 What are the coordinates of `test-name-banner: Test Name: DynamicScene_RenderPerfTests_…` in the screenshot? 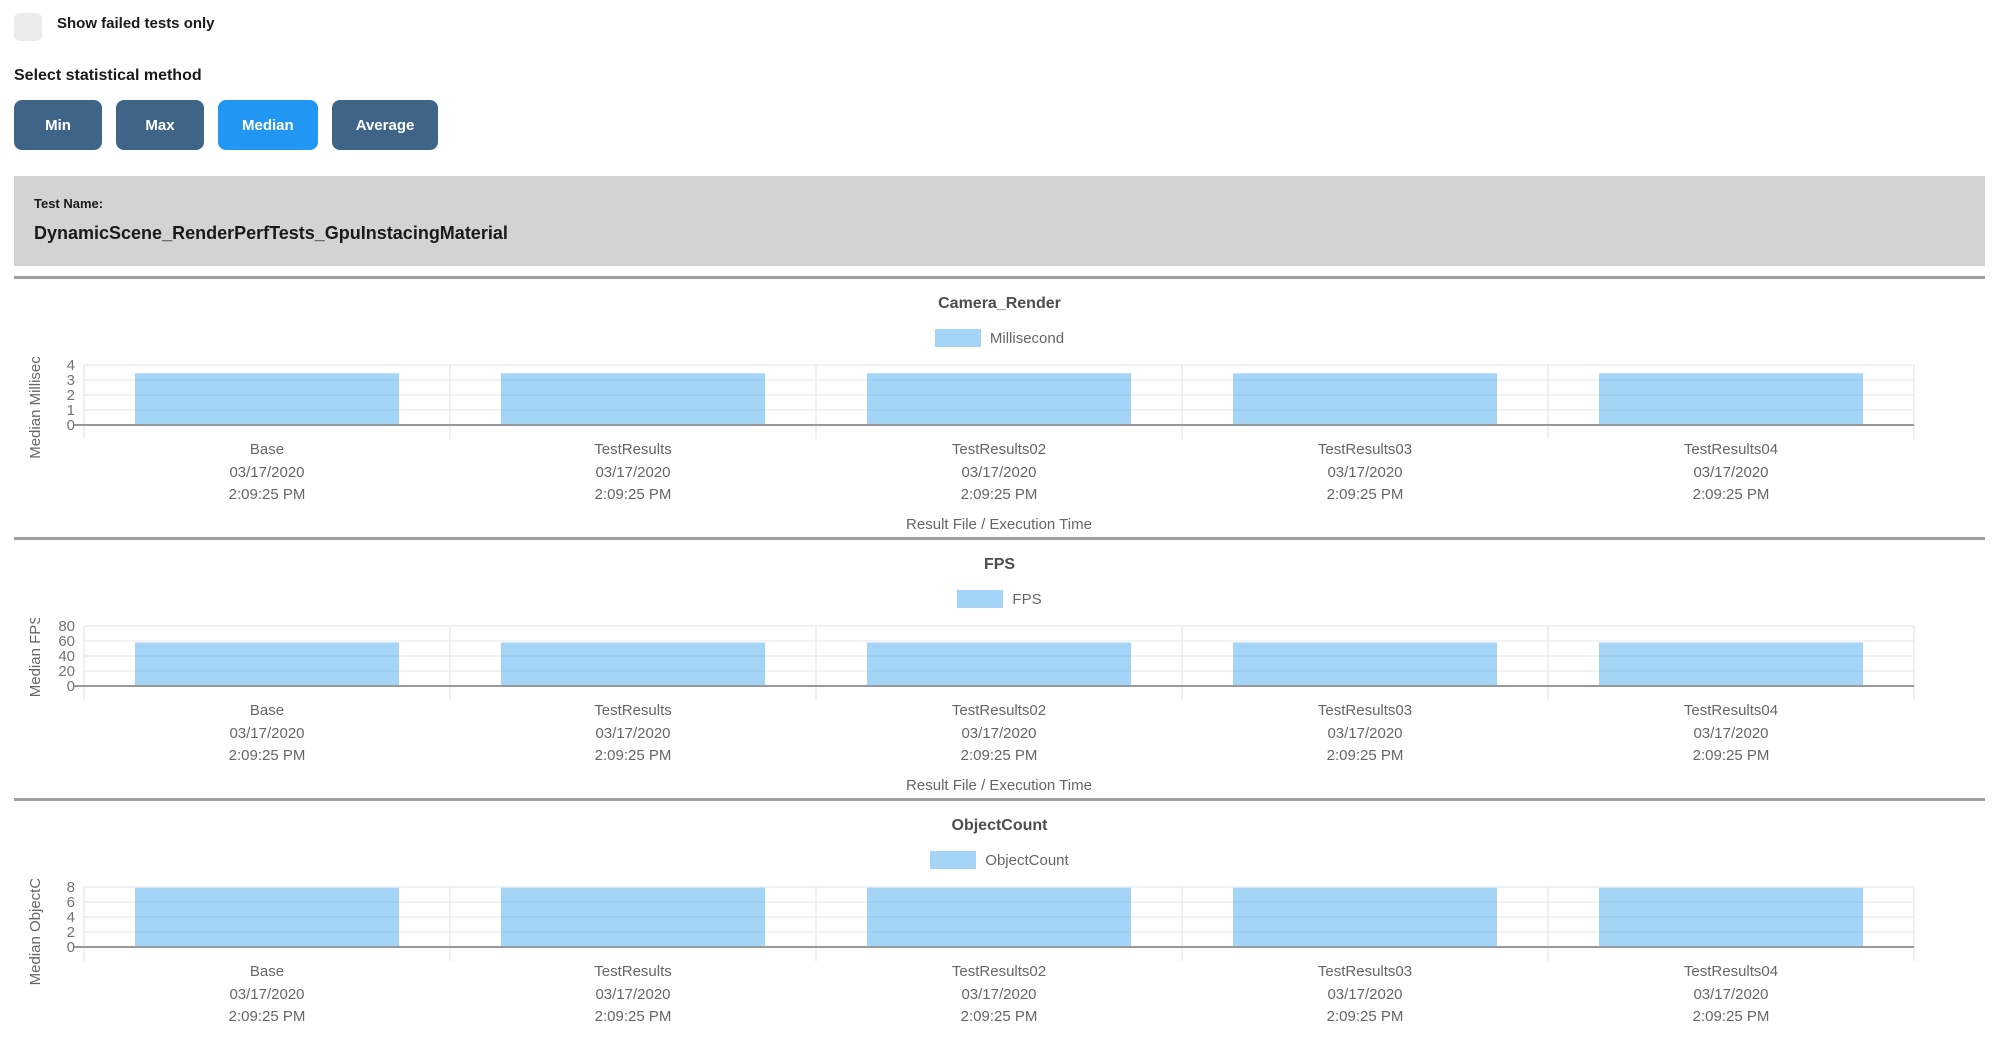 It's located at (999, 221).